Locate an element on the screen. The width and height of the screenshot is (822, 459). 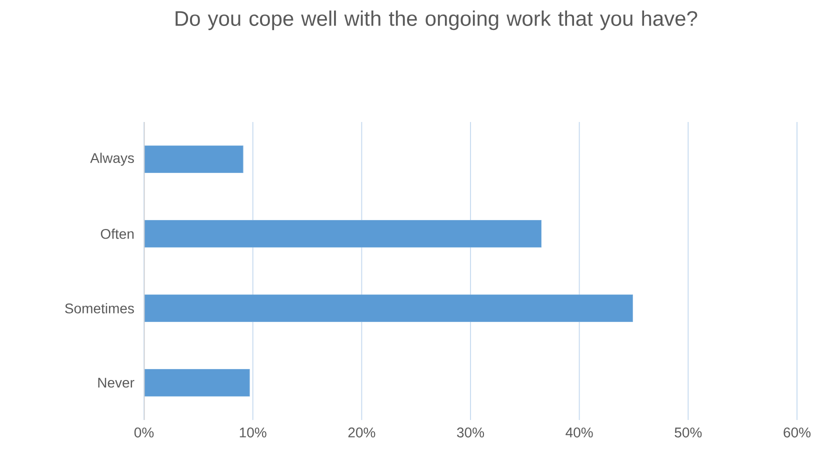
y-tick-label: Sometimes is located at coordinates (99, 308).